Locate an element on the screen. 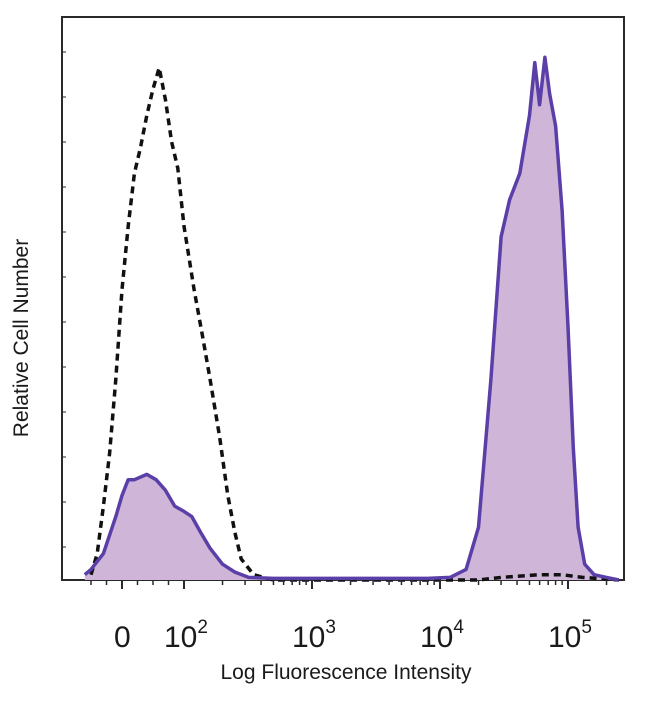 Image resolution: width=650 pixels, height=704 pixels. x-tick-label: 10⁵ is located at coordinates (570, 635).